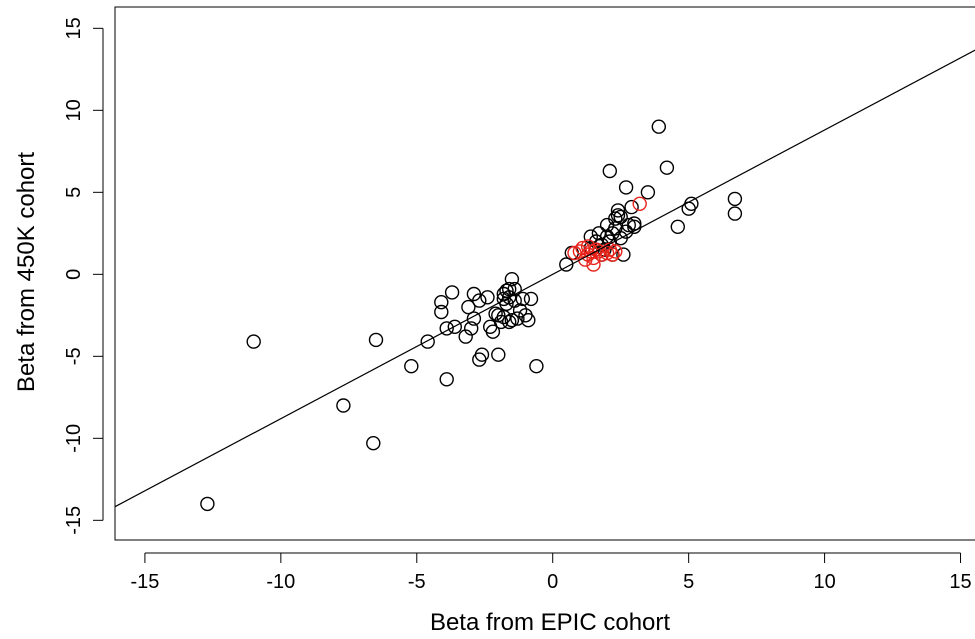 This screenshot has height=639, width=975. Describe the element at coordinates (74, 192) in the screenshot. I see `y-tick-label: 5` at that location.